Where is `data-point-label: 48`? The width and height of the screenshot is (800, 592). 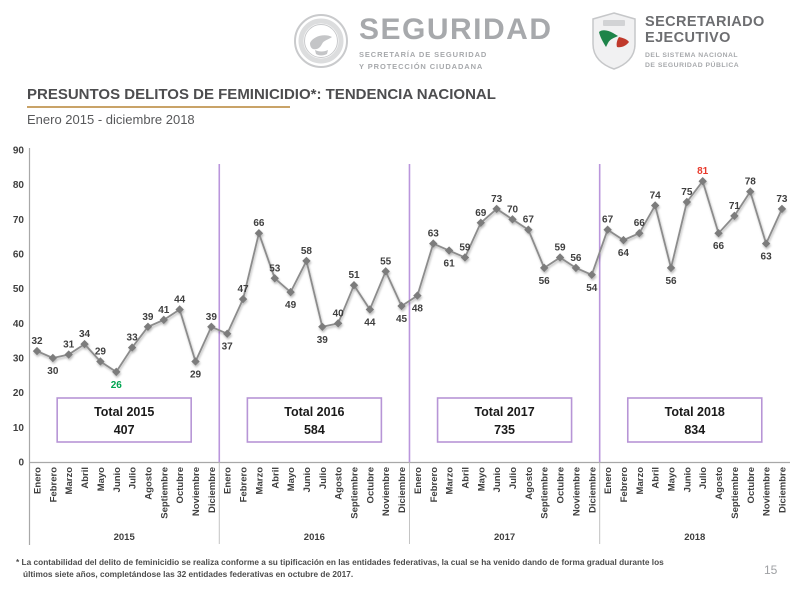 data-point-label: 48 is located at coordinates (418, 309).